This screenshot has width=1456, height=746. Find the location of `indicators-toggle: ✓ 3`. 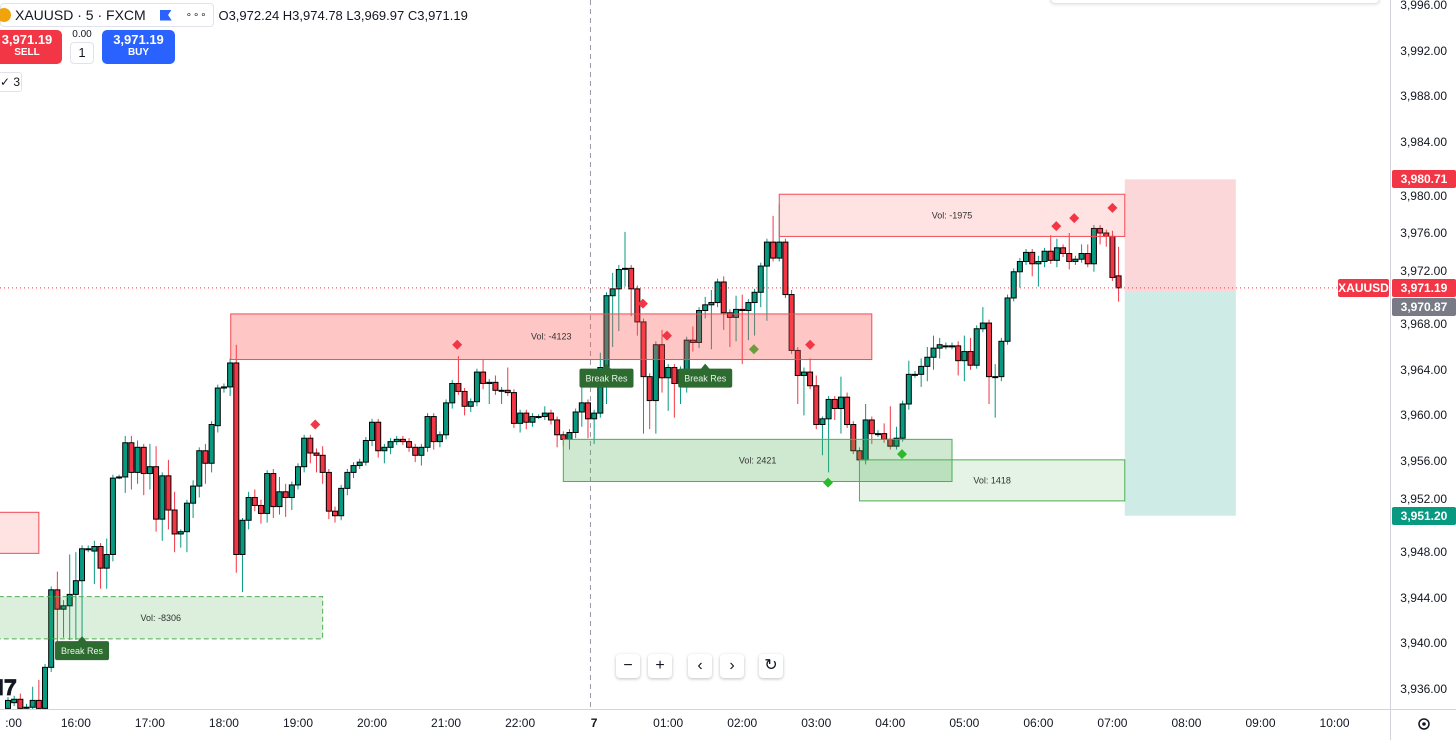

indicators-toggle: ✓ 3 is located at coordinates (11, 82).